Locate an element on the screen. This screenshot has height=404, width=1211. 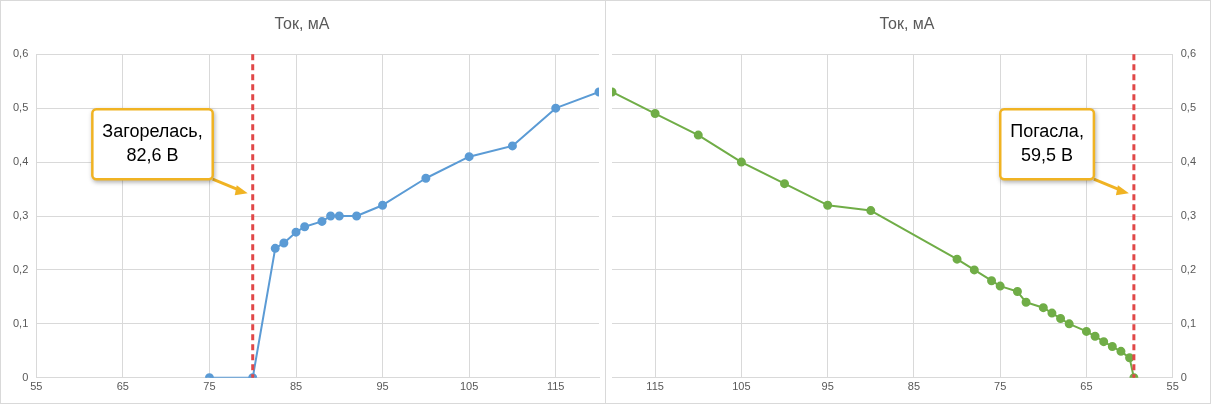
y2-tick-label: 0,2 is located at coordinates (1188, 268).